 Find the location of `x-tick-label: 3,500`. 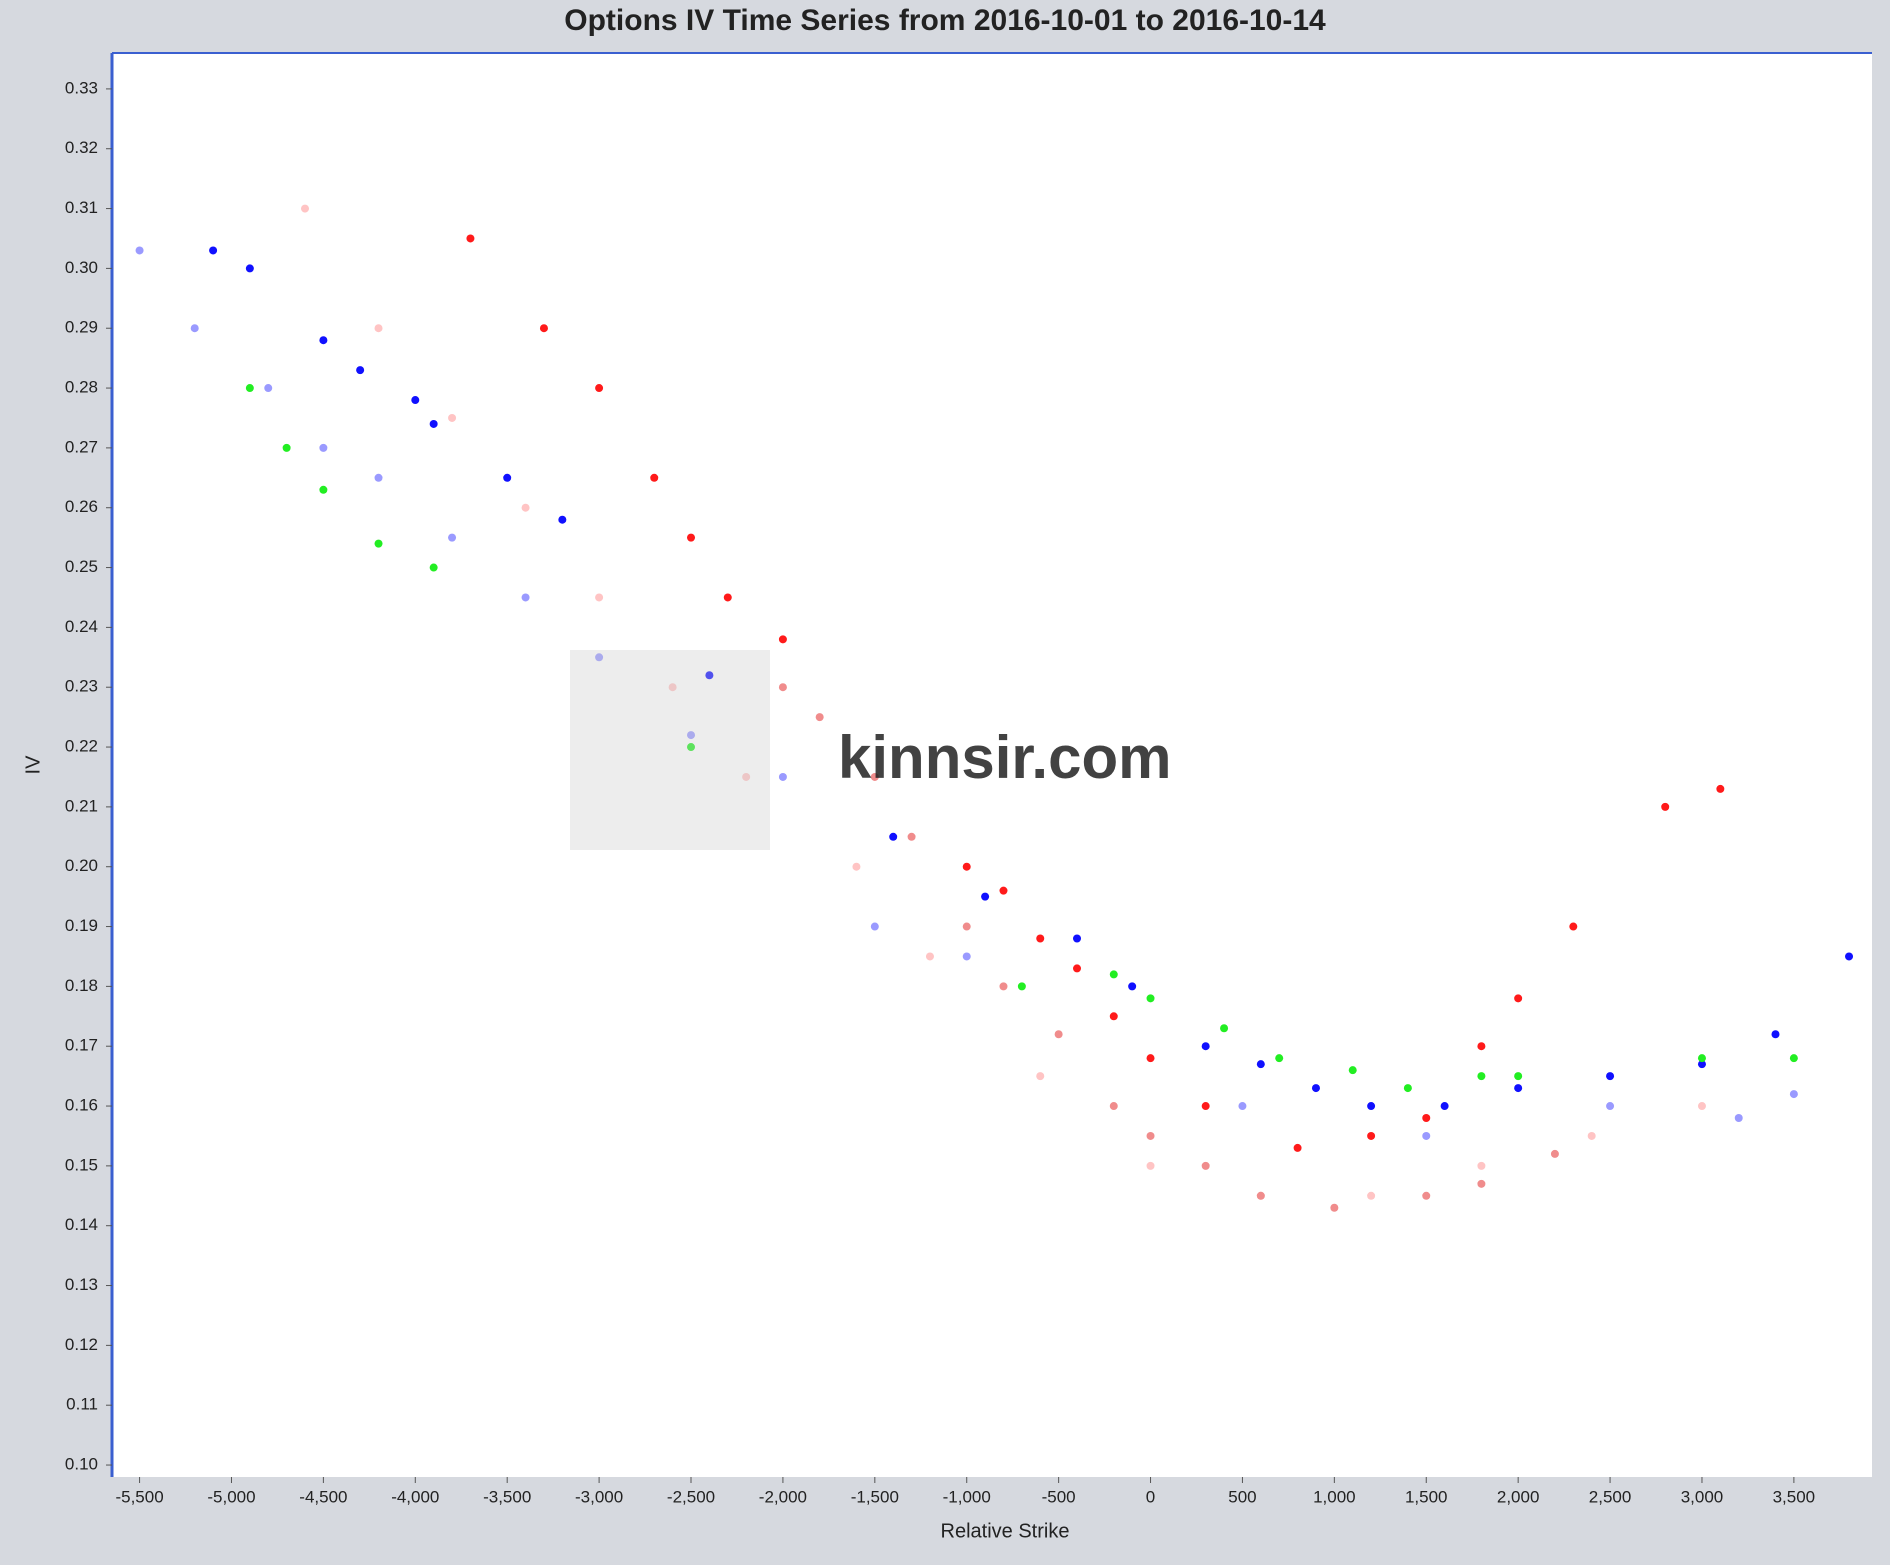

x-tick-label: 3,500 is located at coordinates (1794, 1496).